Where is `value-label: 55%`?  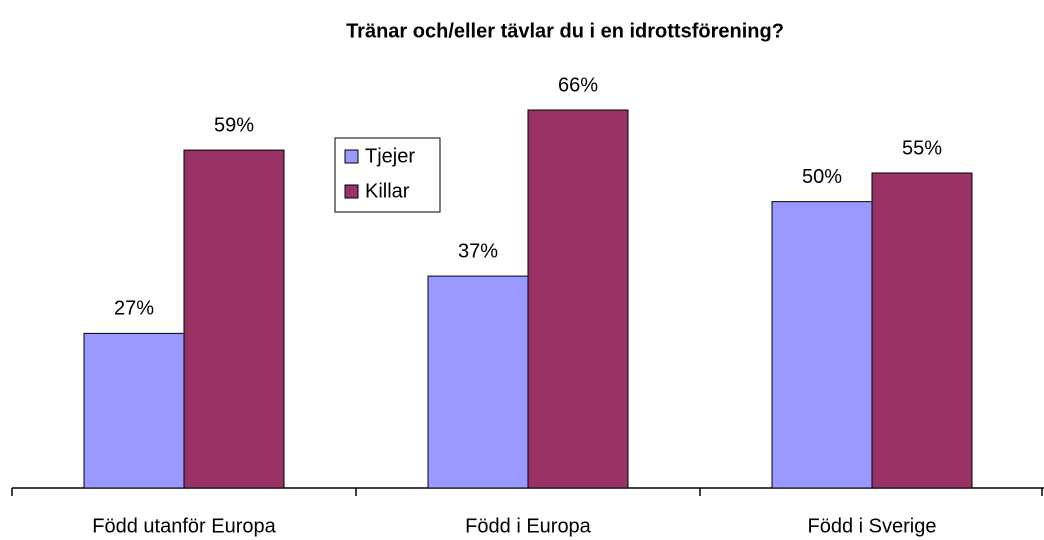
value-label: 55% is located at coordinates (922, 148).